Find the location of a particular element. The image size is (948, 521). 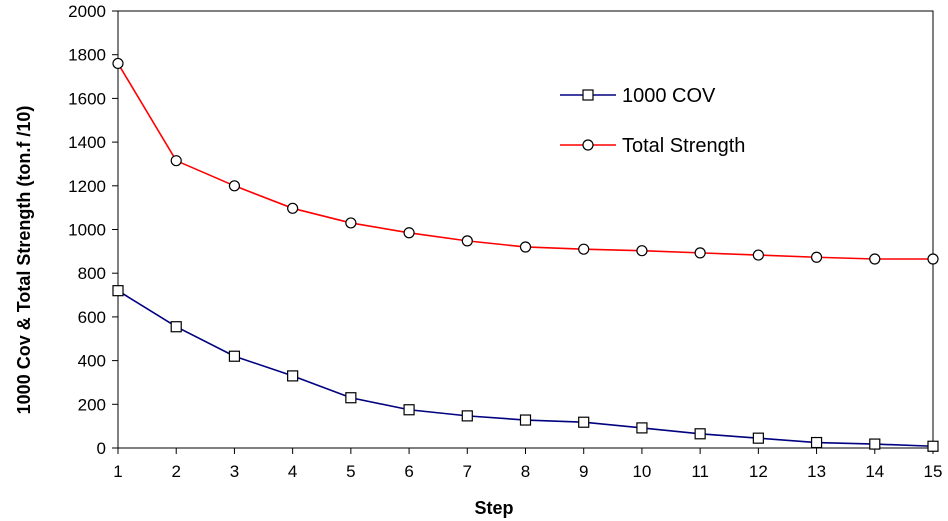

x-tick-label: 11 is located at coordinates (700, 471).